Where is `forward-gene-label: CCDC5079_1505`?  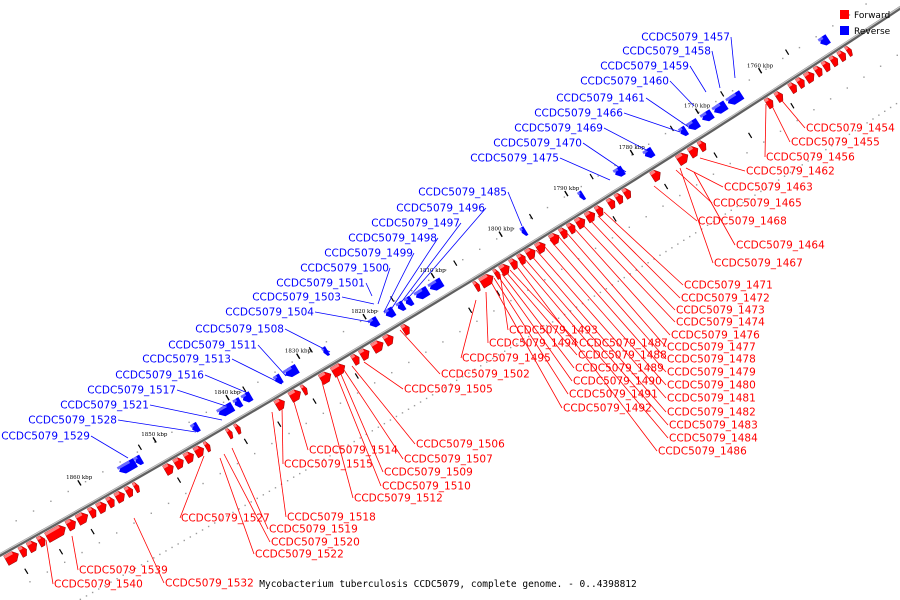
forward-gene-label: CCDC5079_1505 is located at coordinates (448, 390).